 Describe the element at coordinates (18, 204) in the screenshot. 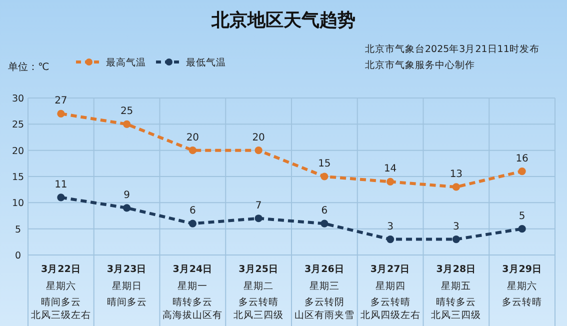

I see `y-tick-label: 10` at that location.